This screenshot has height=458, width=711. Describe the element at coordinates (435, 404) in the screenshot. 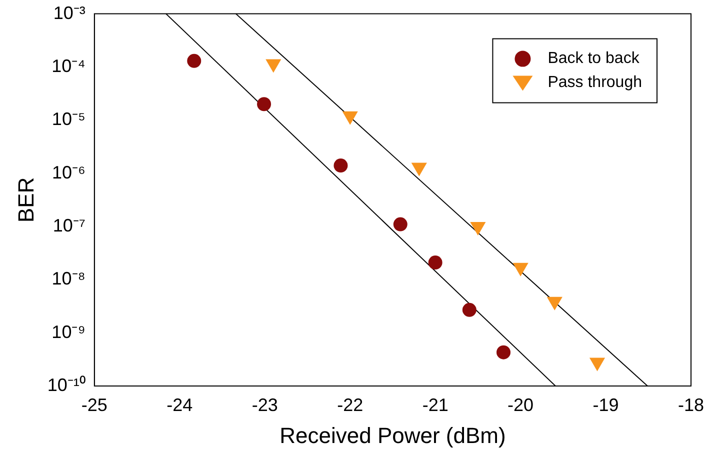

I see `x-tick-label: -21` at that location.